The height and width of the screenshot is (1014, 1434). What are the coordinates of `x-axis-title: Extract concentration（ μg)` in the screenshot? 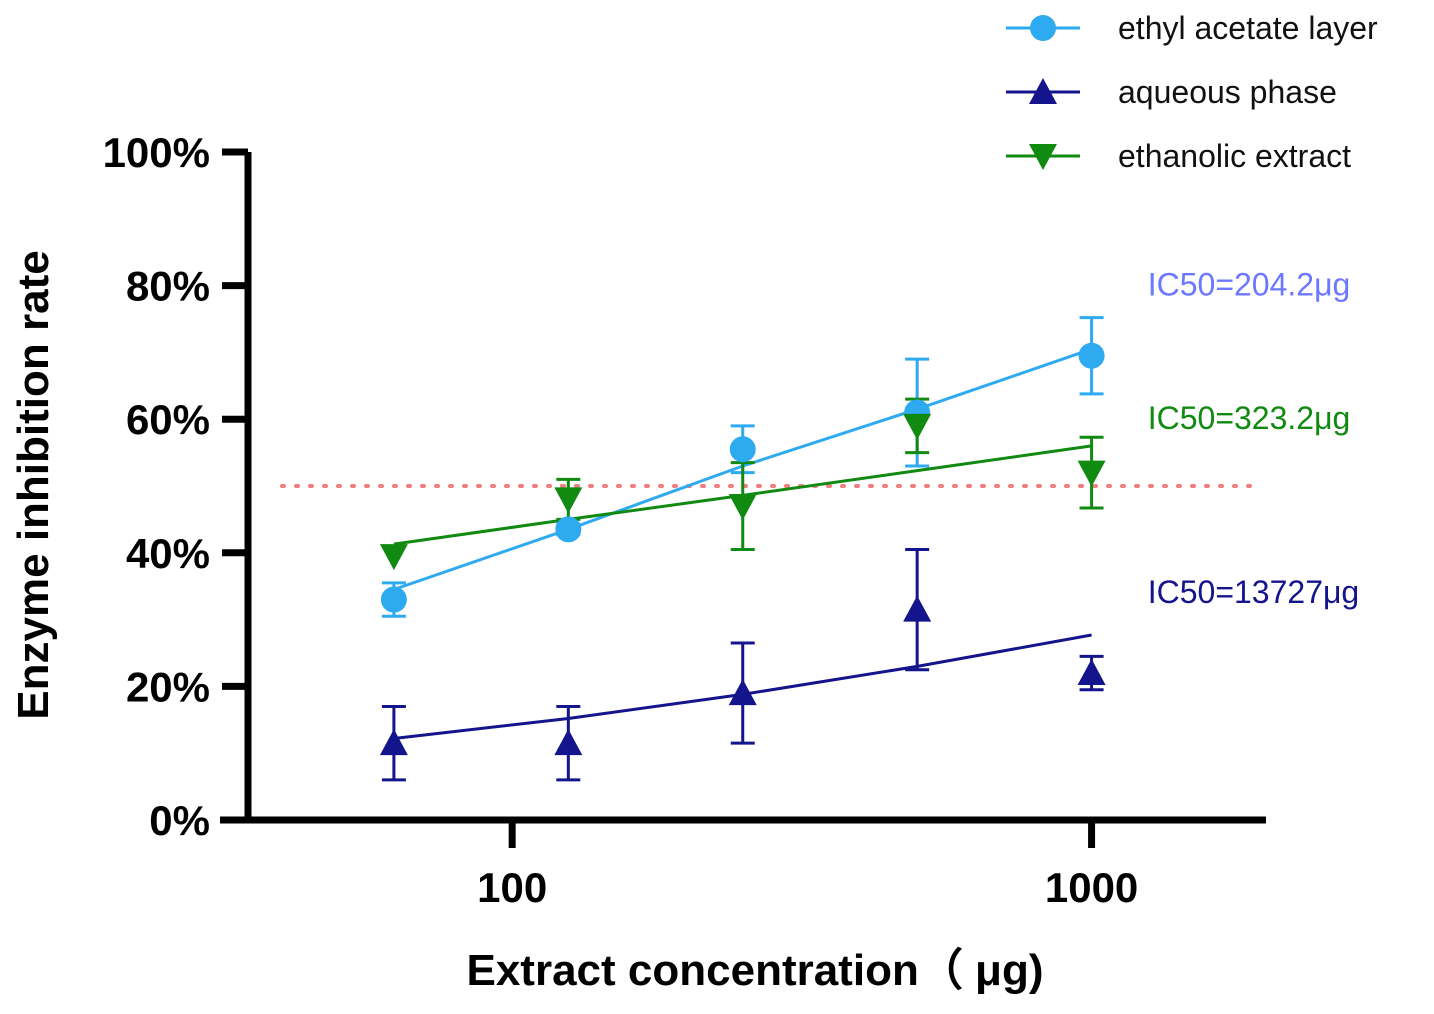 It's located at (754, 970).